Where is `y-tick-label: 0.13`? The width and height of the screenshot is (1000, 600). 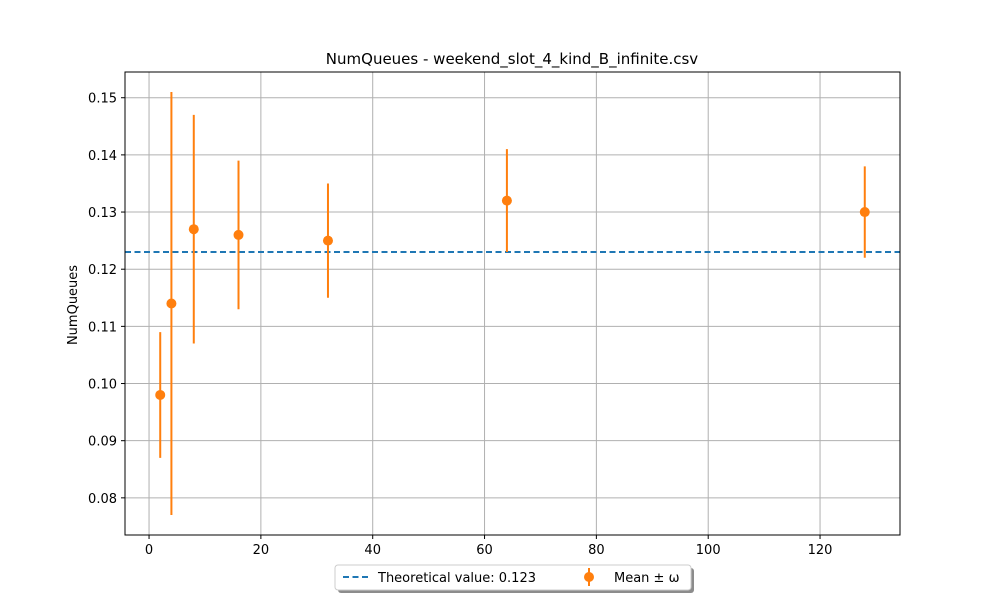
y-tick-label: 0.13 is located at coordinates (102, 213).